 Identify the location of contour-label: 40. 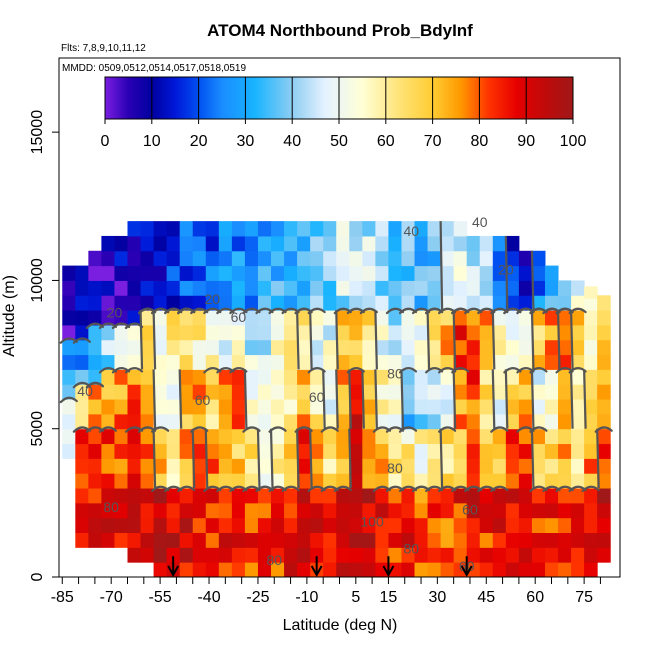
(411, 231).